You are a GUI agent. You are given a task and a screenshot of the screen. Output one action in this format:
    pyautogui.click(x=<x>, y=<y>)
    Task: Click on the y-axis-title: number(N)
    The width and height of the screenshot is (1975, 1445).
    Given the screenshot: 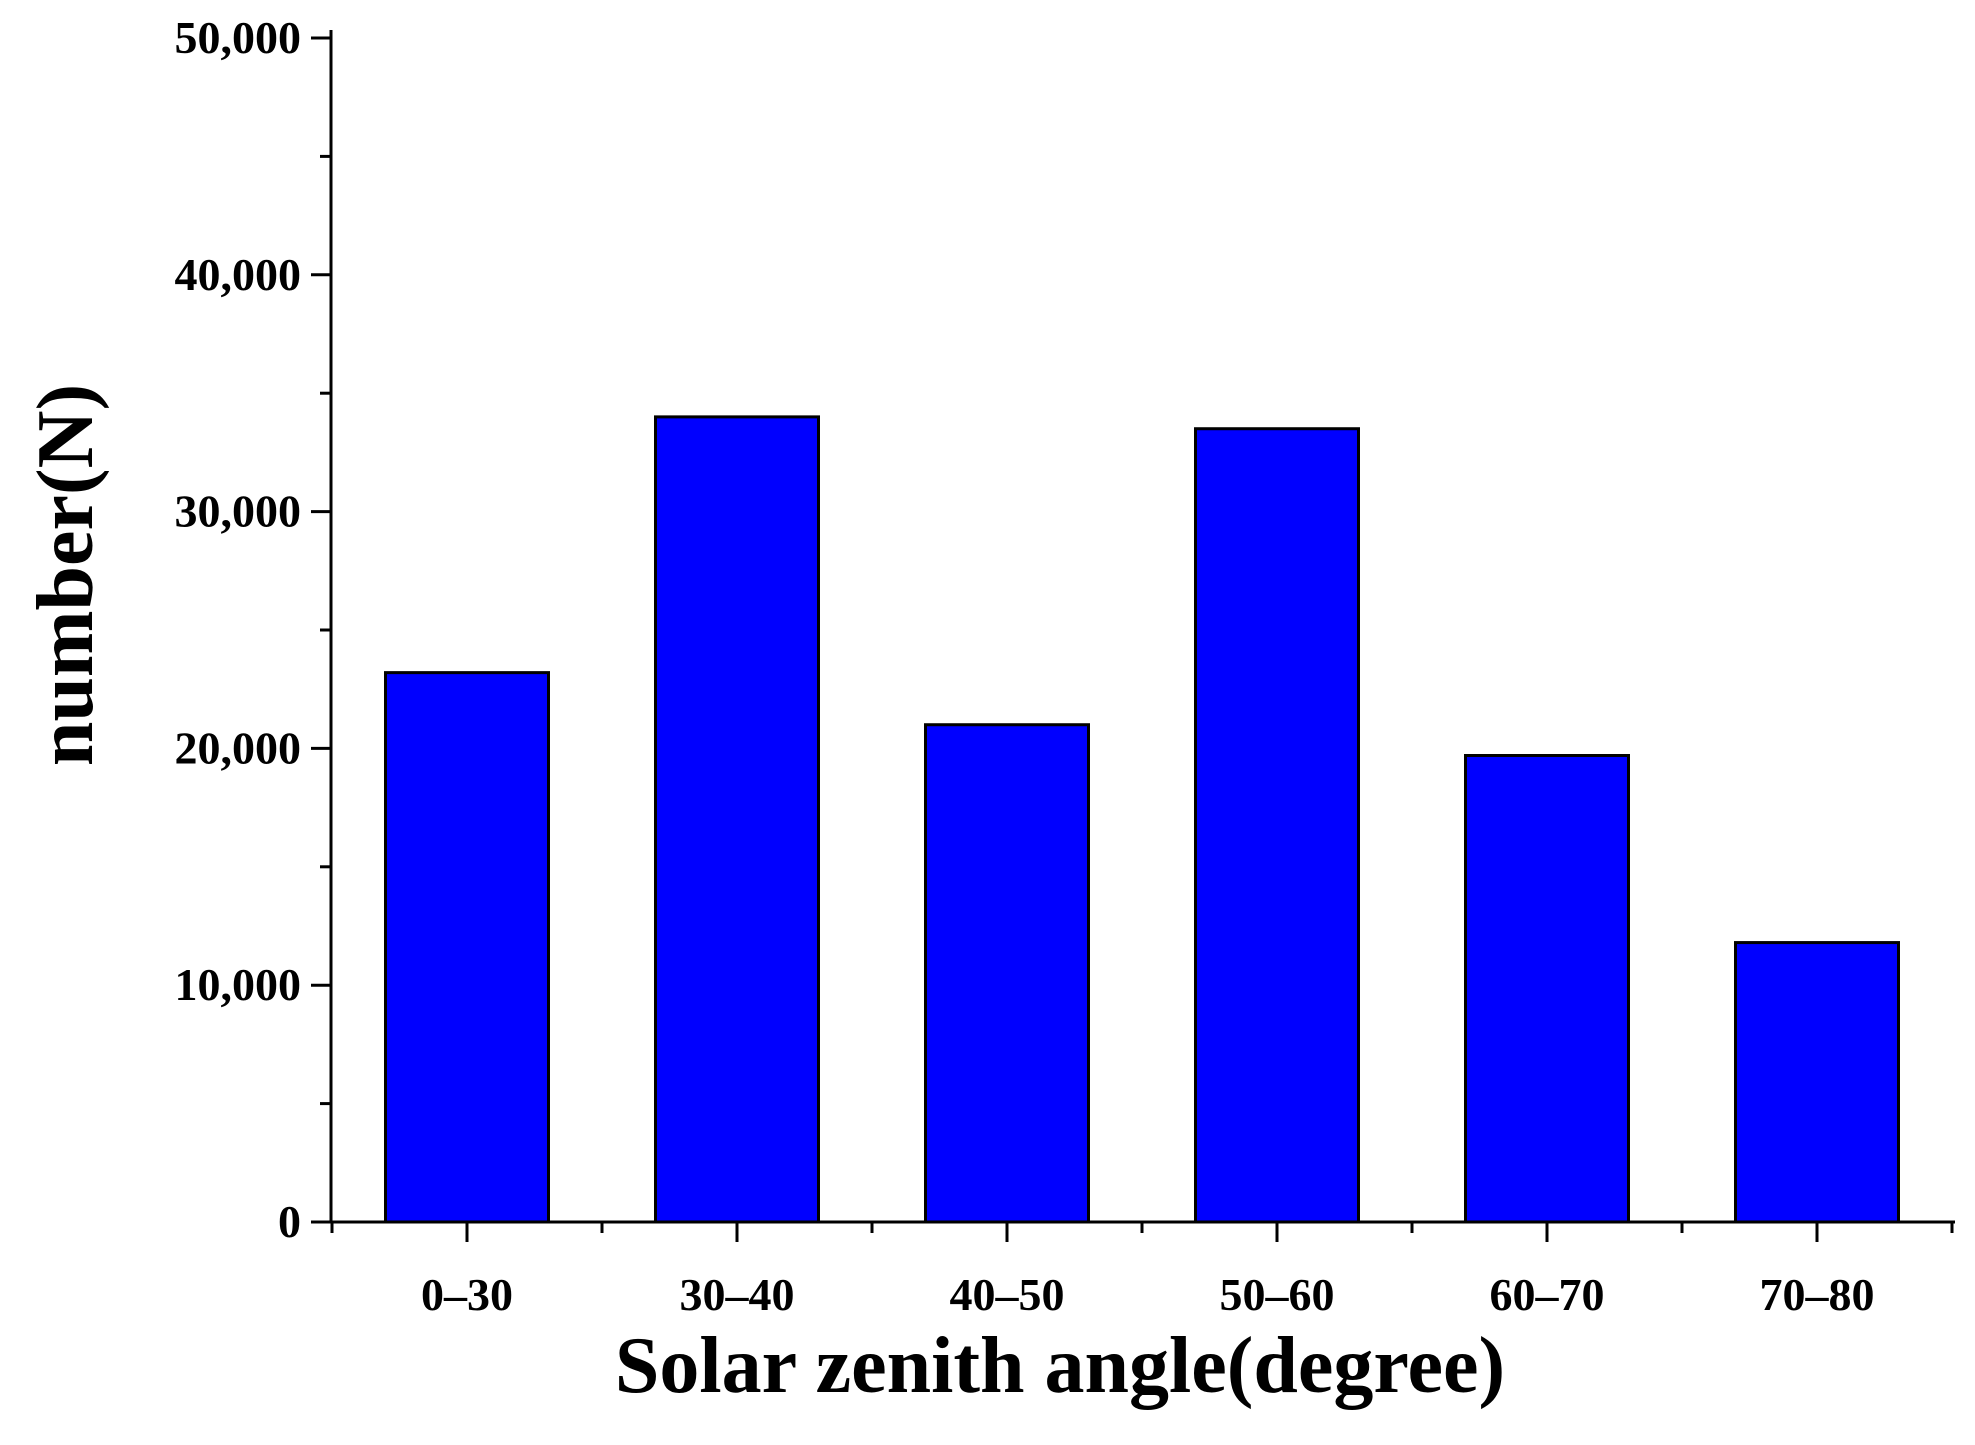 What is the action you would take?
    pyautogui.click(x=66, y=575)
    